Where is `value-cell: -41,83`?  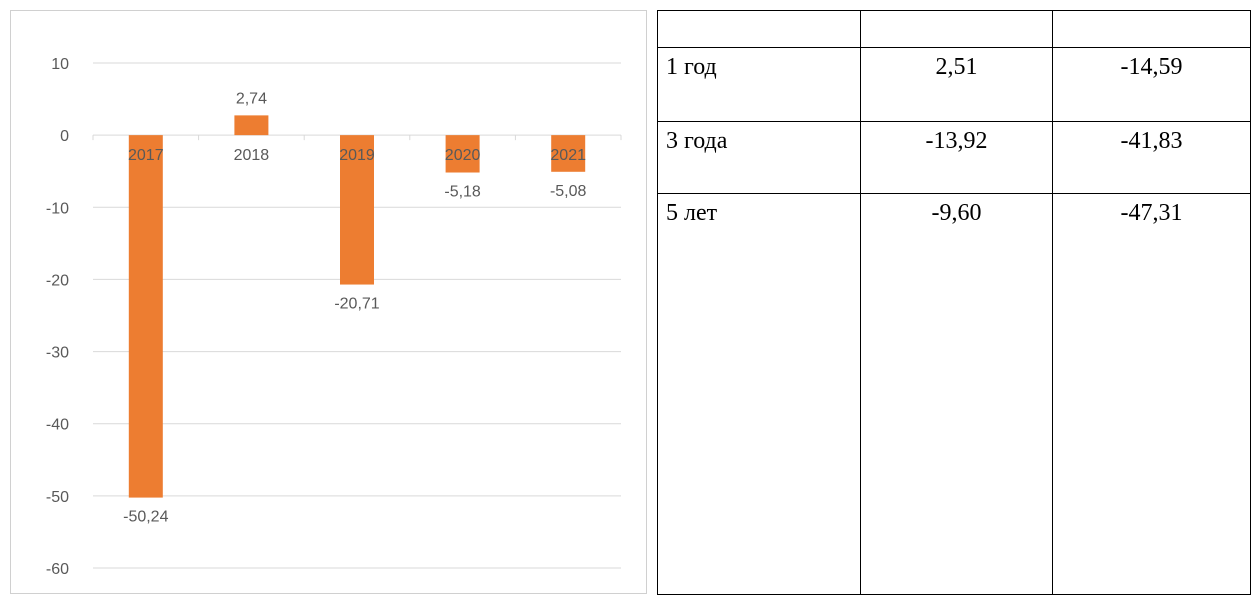 value-cell: -41,83 is located at coordinates (1151, 157).